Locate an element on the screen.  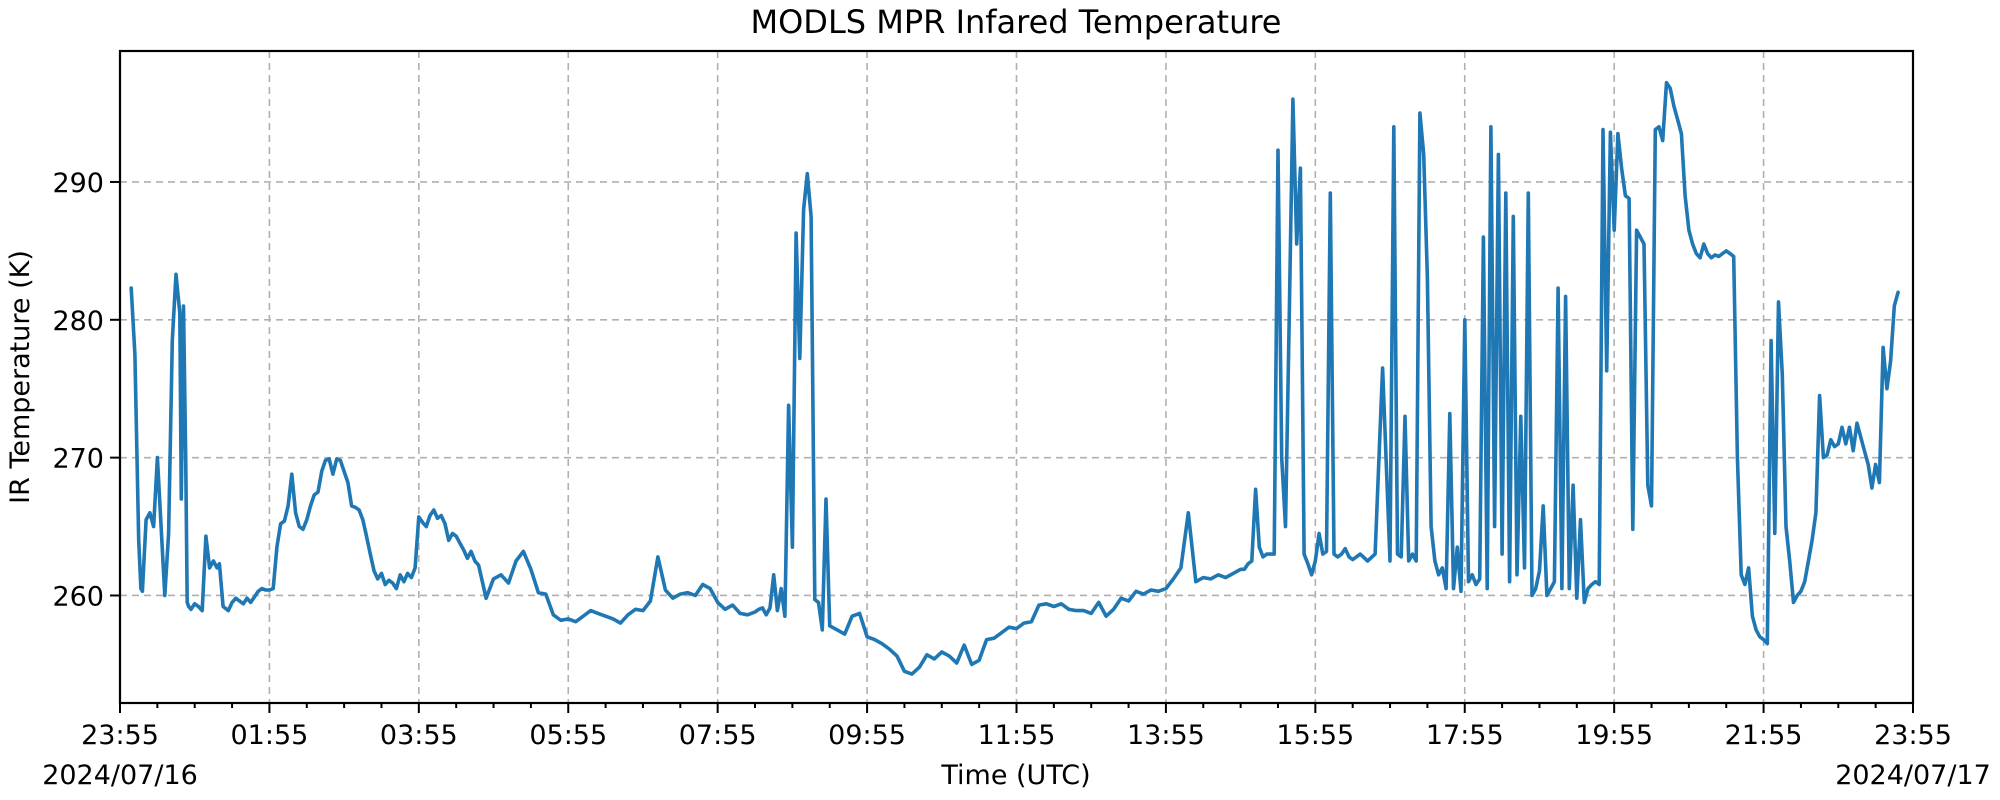
x-axis-label: Time (UTC) is located at coordinates (1015, 775).